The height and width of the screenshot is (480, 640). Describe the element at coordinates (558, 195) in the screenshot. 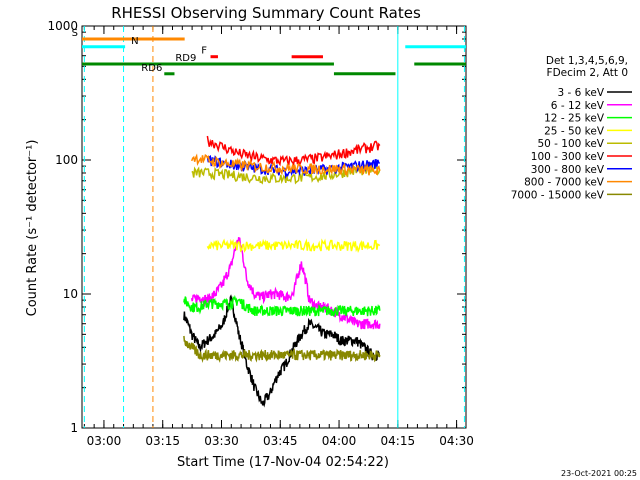

I see `legend-label: 7000 - 15000 keV` at that location.